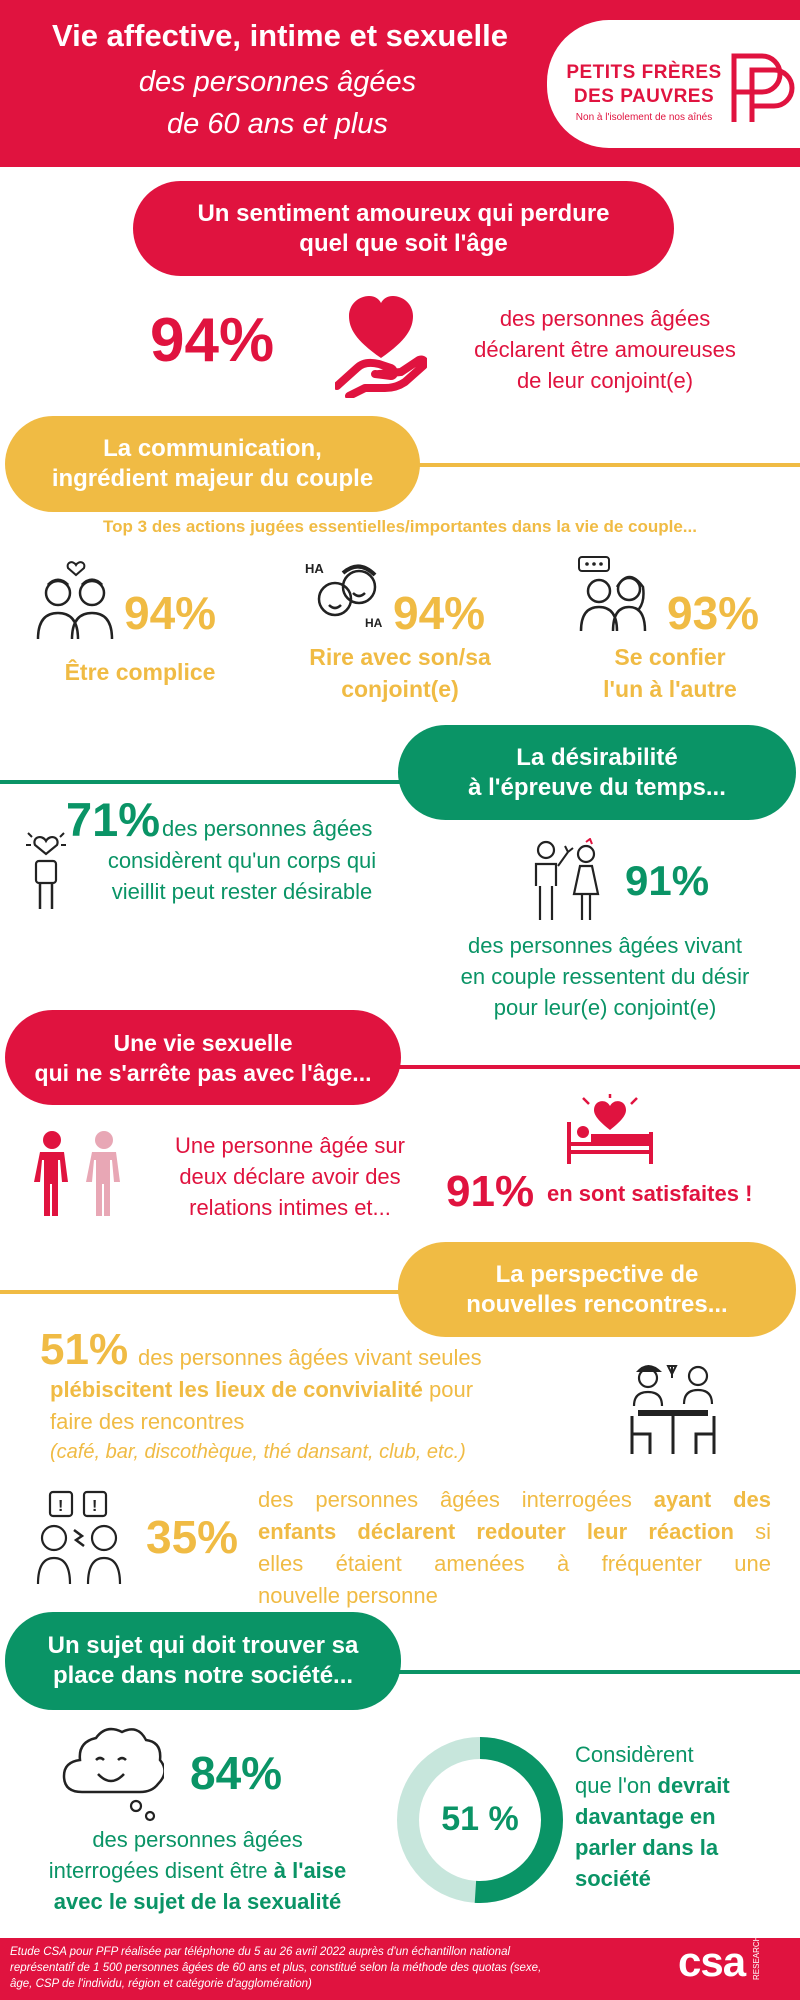 The image size is (800, 2000). I want to click on footer-banner, so click(400, 1969).